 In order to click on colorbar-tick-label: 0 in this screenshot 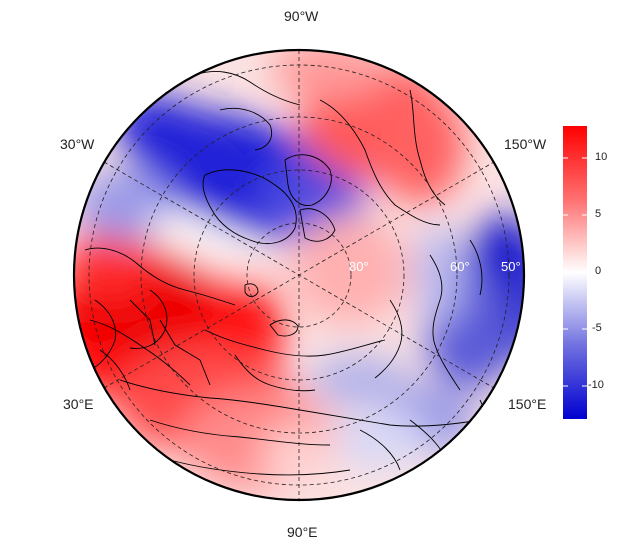, I will do `click(598, 271)`.